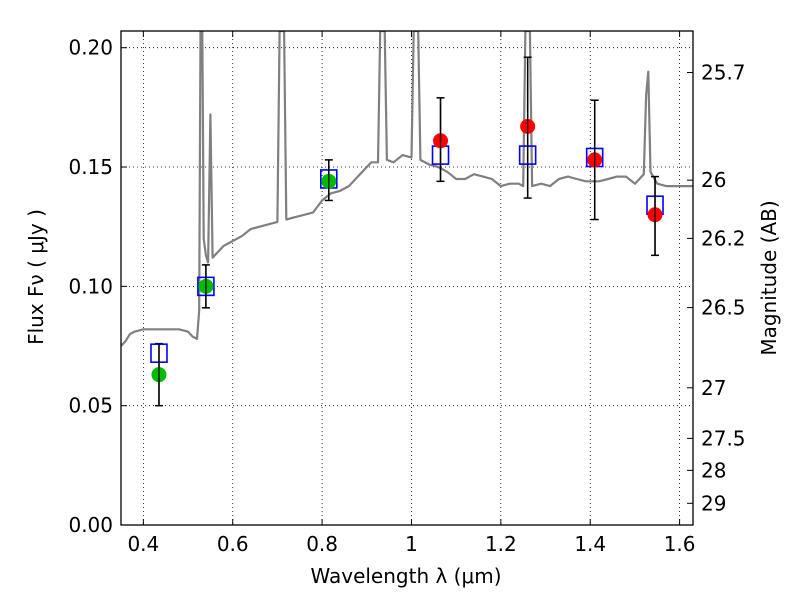 The width and height of the screenshot is (800, 600). I want to click on y-tick-label: 0.10, so click(90, 286).